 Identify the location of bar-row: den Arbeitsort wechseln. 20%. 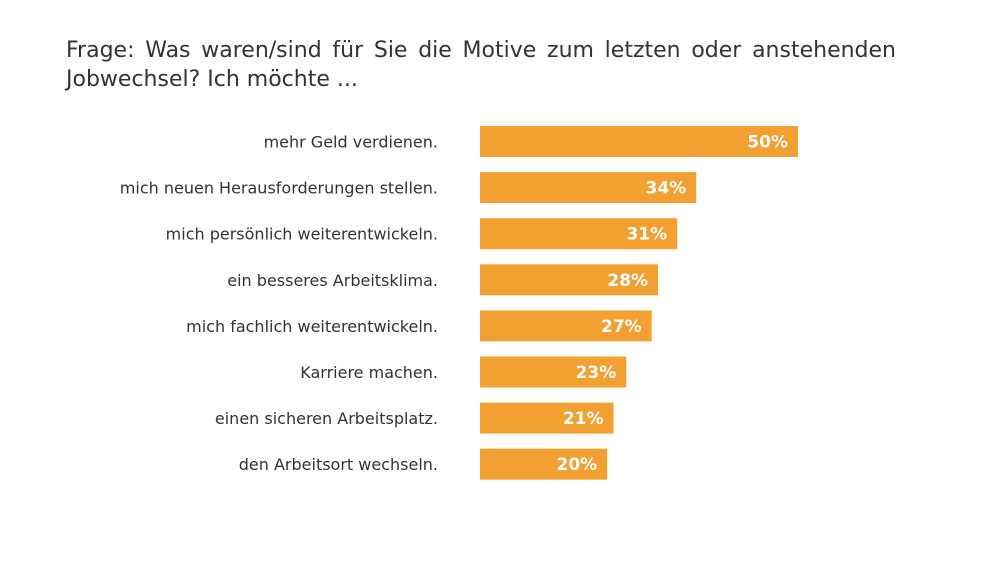
(423, 464).